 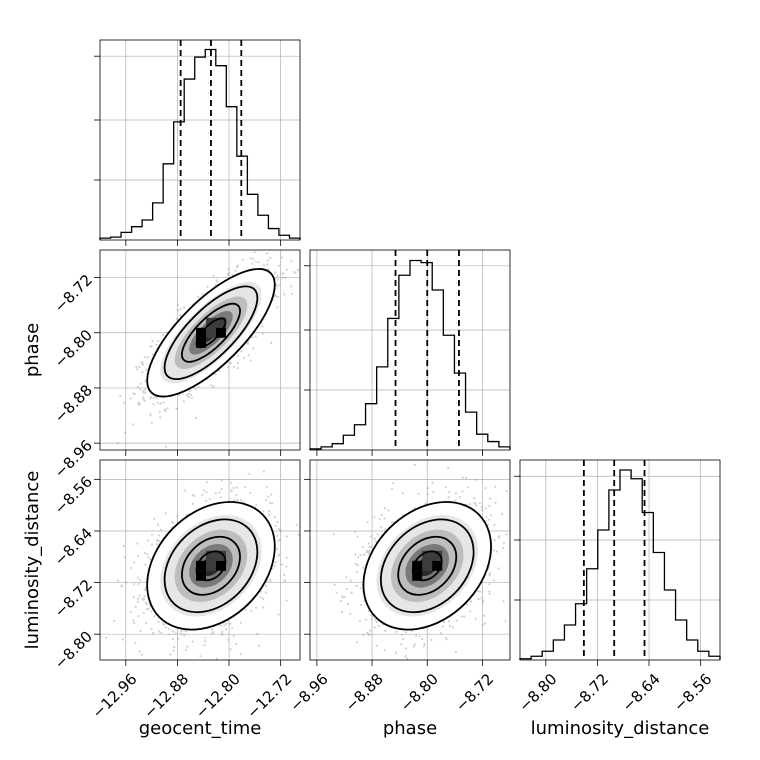 I want to click on ylabel-luminosity_distance: luminosity_distance, so click(x=32, y=560).